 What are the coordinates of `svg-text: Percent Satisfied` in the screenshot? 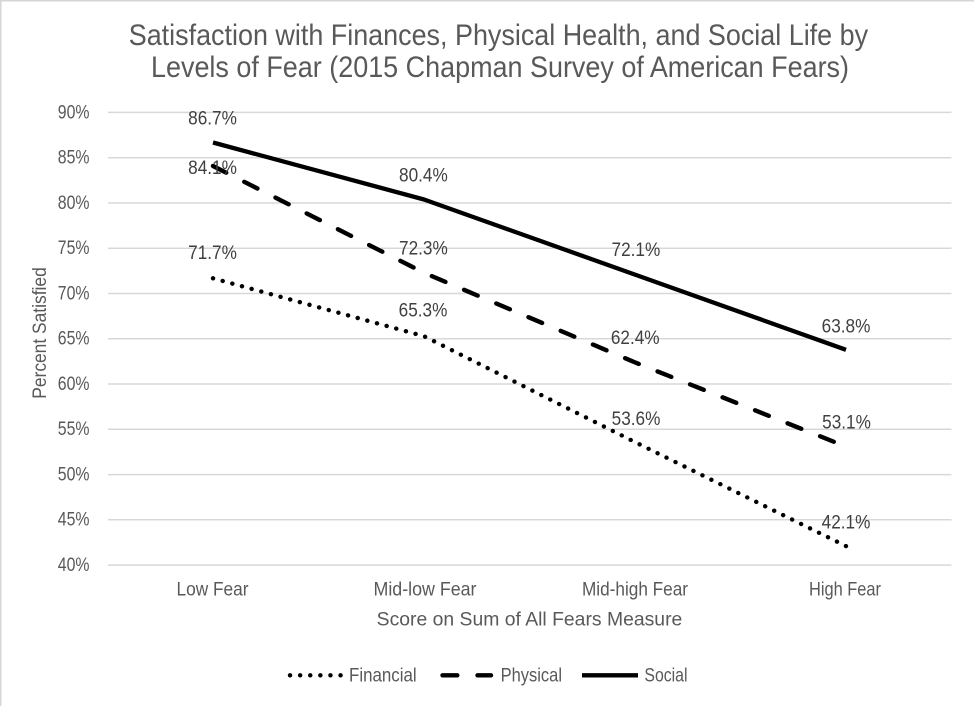 It's located at (40, 333).